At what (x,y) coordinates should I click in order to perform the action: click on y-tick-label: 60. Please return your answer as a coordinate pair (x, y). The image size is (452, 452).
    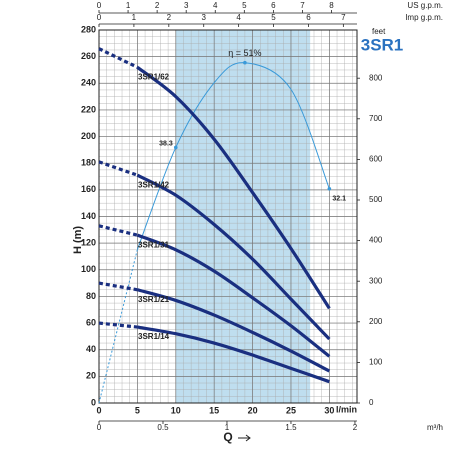
    Looking at the image, I should click on (91, 322).